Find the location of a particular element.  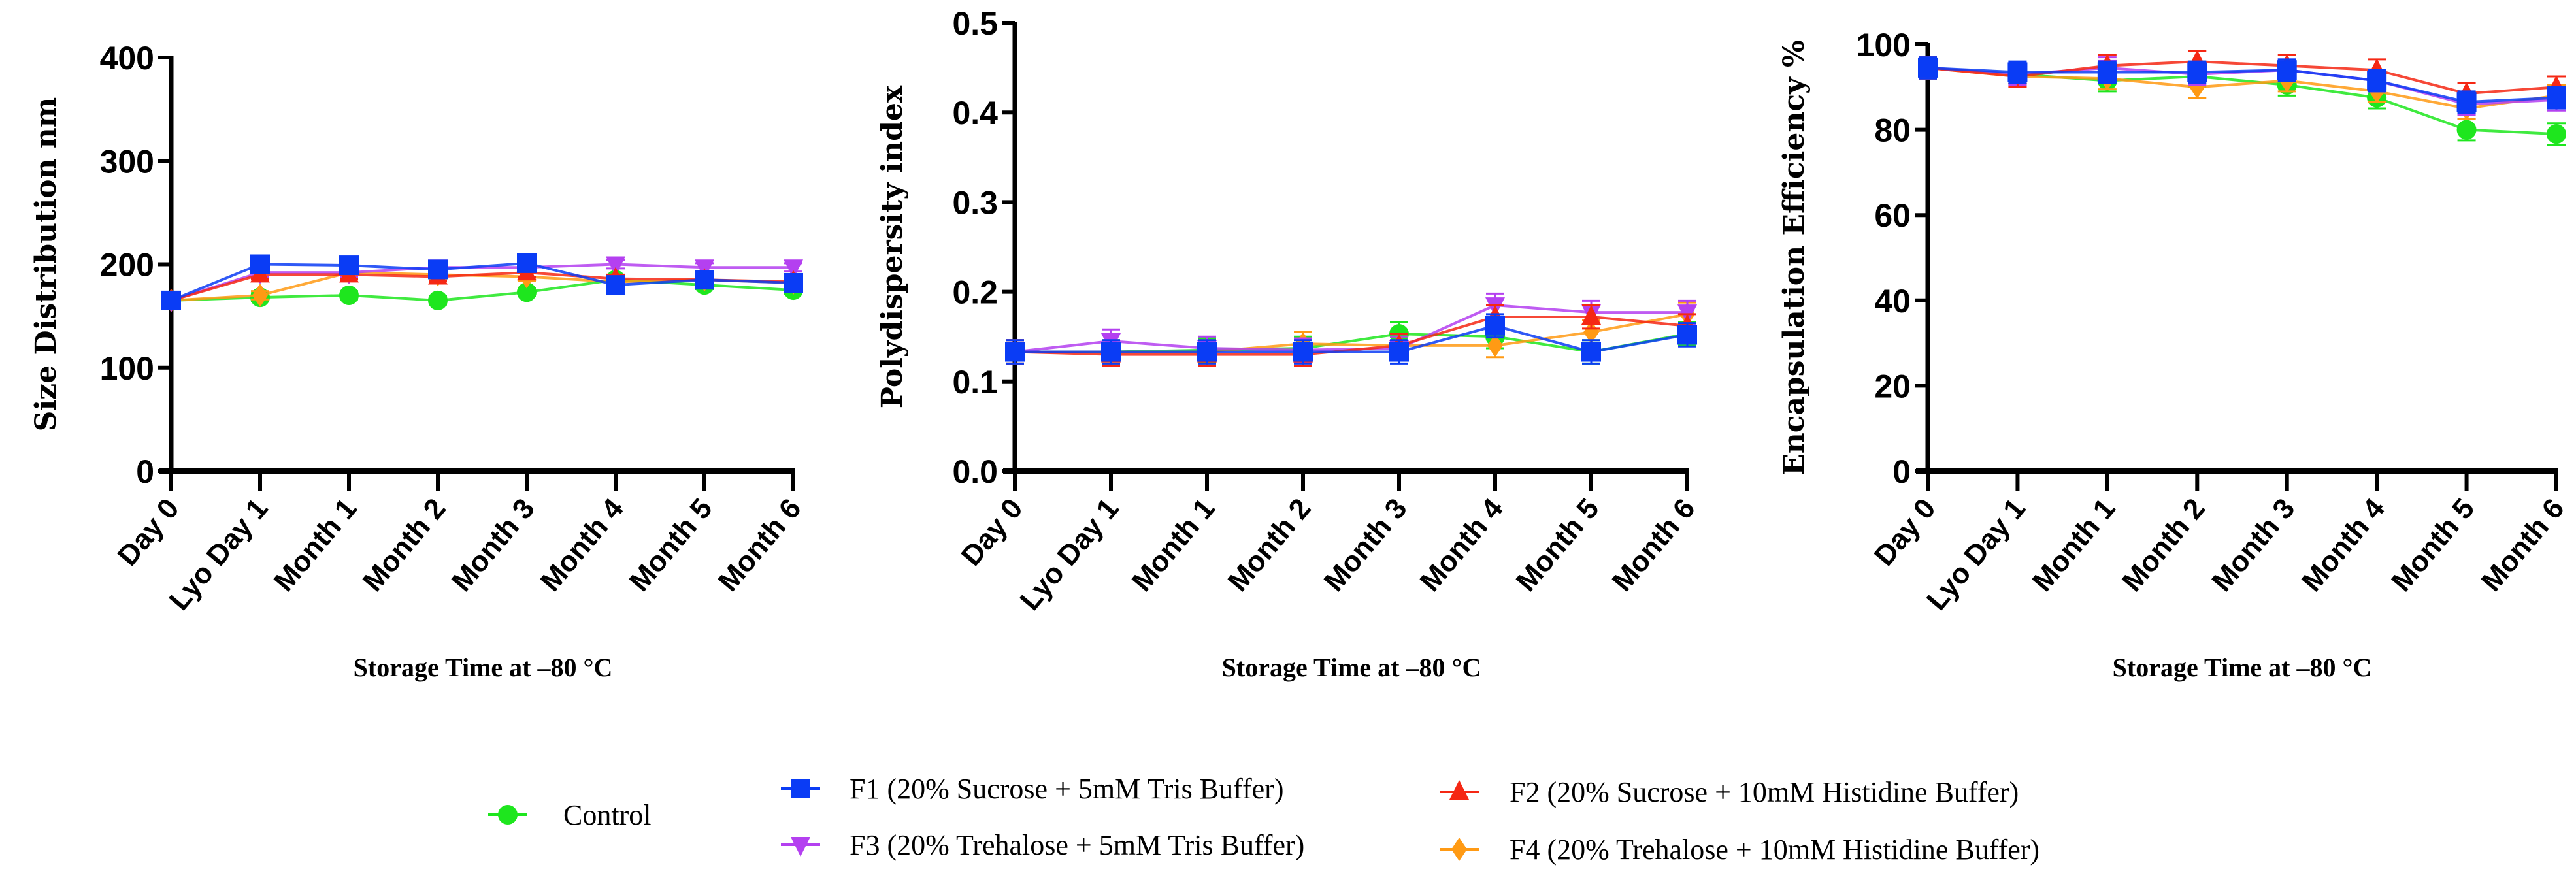

y-axis-title: Size Distribution nm is located at coordinates (46, 264).